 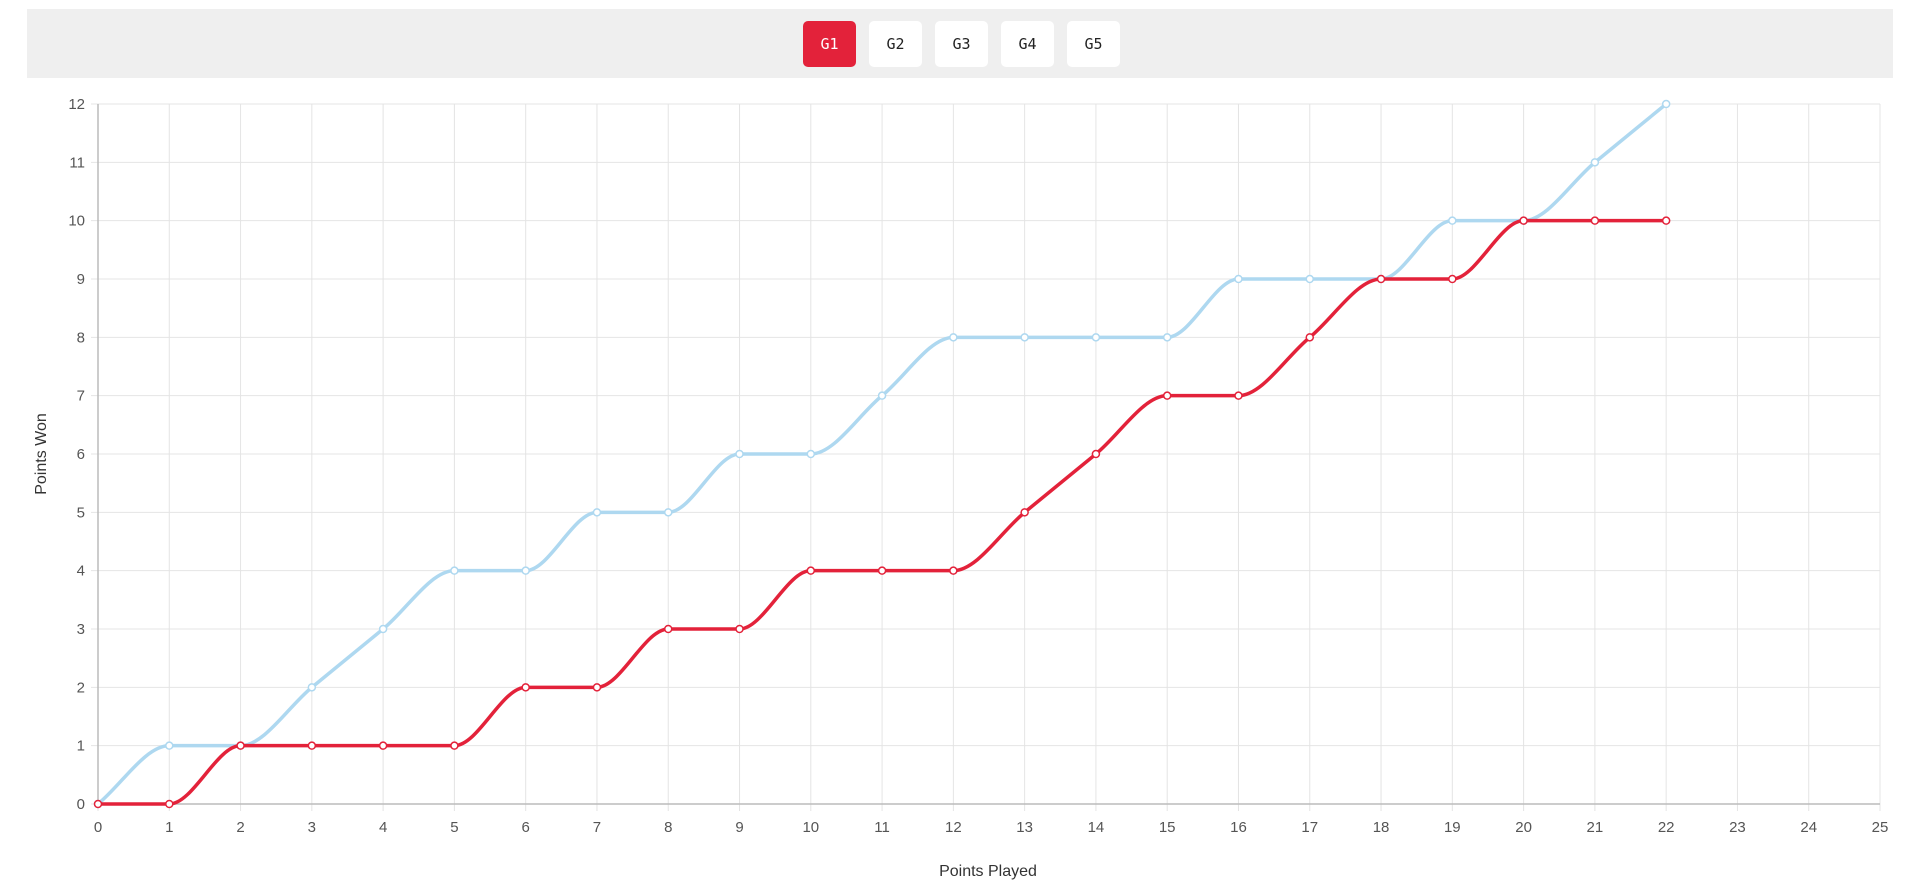 I want to click on x-tick-label: 20, so click(x=1523, y=827).